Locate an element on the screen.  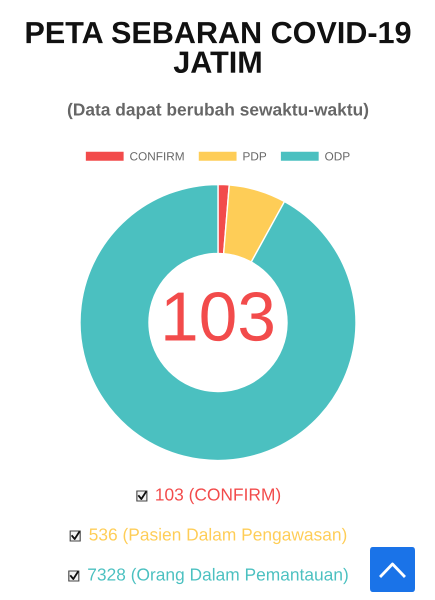
chart-title: PETA SEBARAN COVID-19 JATIM is located at coordinates (218, 47).